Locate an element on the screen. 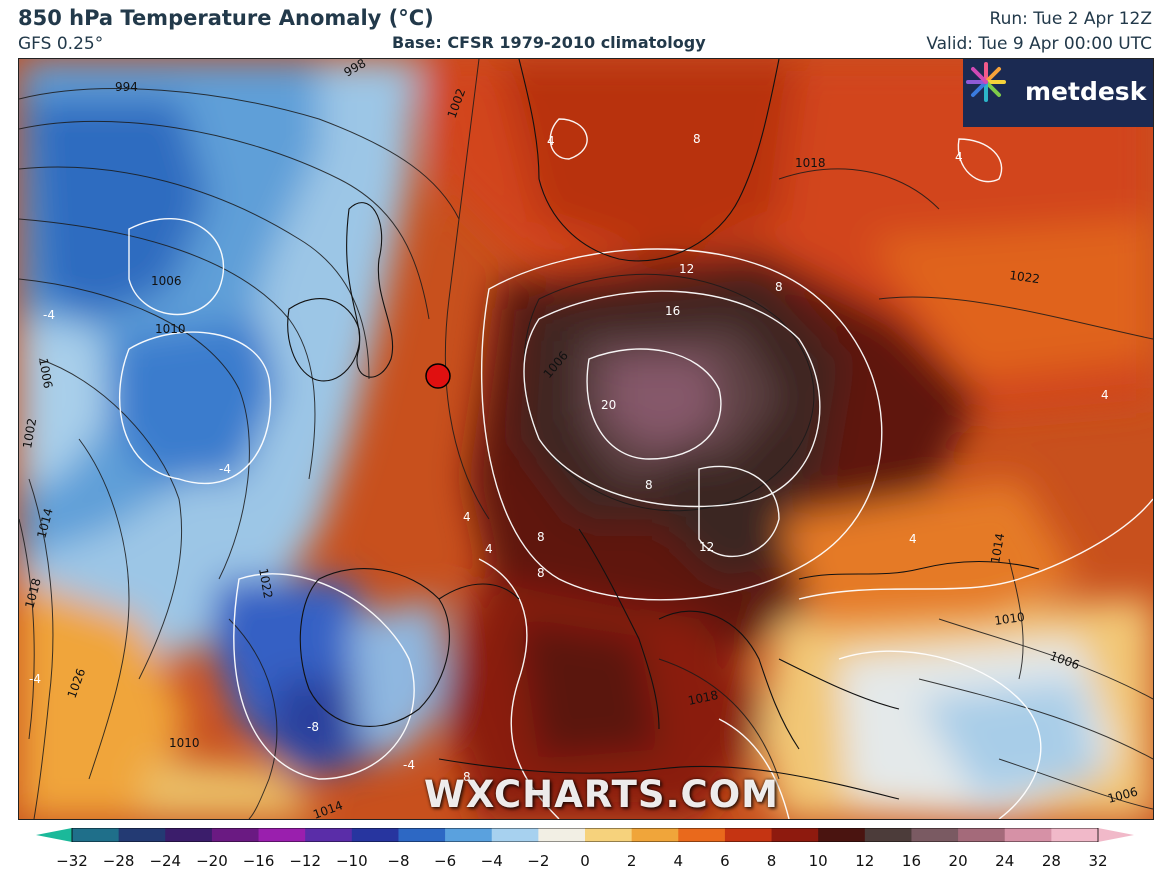  chart-title: 850 hPa Temperature Anomaly (°C) is located at coordinates (226, 18).